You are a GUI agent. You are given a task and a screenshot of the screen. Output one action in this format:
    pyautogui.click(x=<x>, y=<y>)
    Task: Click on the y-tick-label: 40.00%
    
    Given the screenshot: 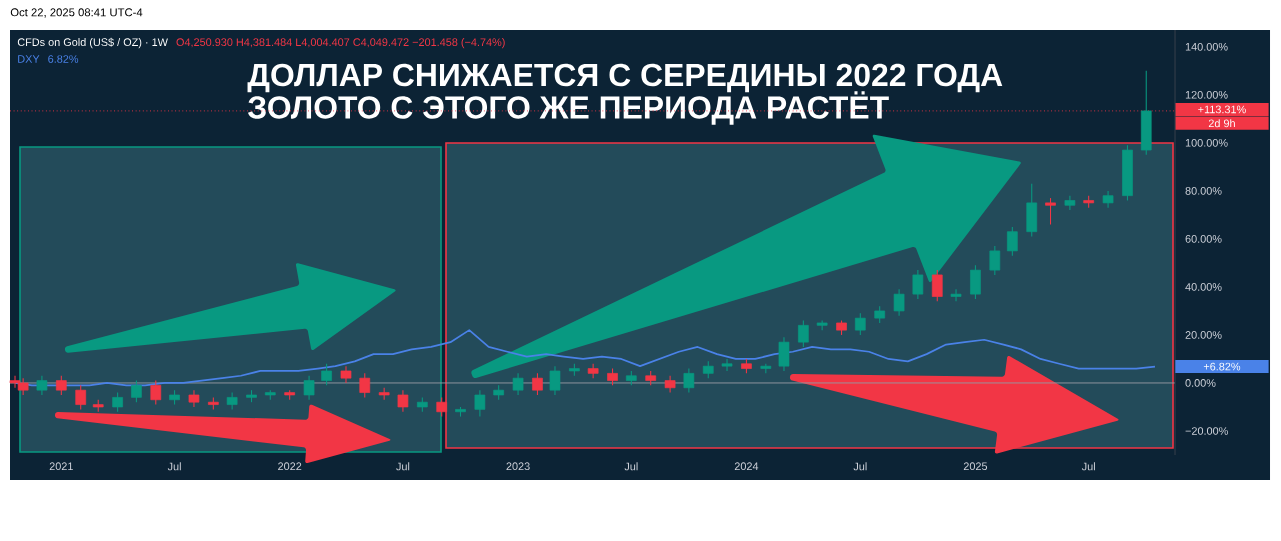 What is the action you would take?
    pyautogui.click(x=1203, y=287)
    